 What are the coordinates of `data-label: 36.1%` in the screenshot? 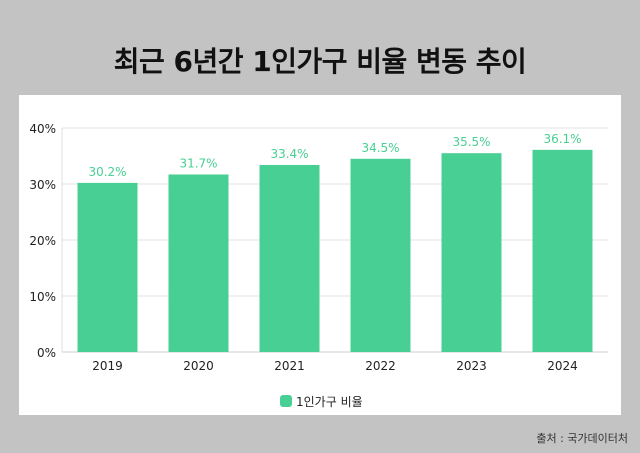 It's located at (562, 139).